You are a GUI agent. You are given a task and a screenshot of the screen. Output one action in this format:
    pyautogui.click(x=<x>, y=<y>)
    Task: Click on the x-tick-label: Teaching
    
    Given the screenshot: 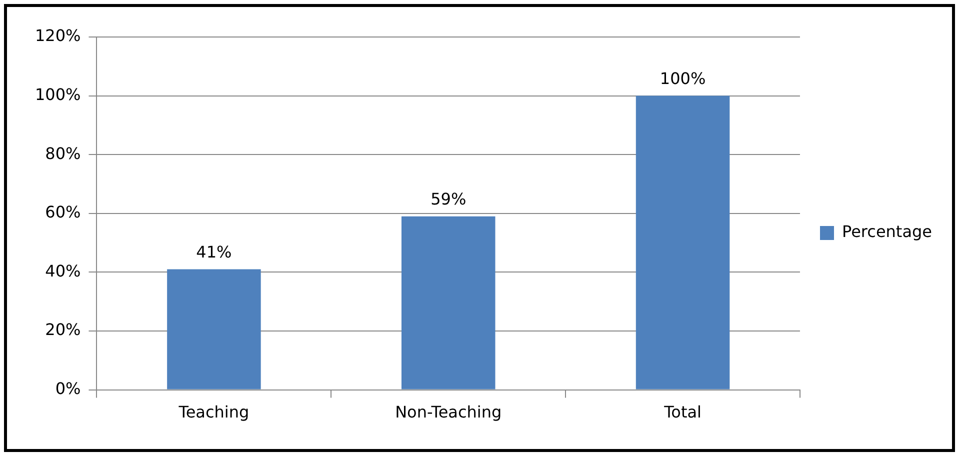 What is the action you would take?
    pyautogui.click(x=214, y=412)
    